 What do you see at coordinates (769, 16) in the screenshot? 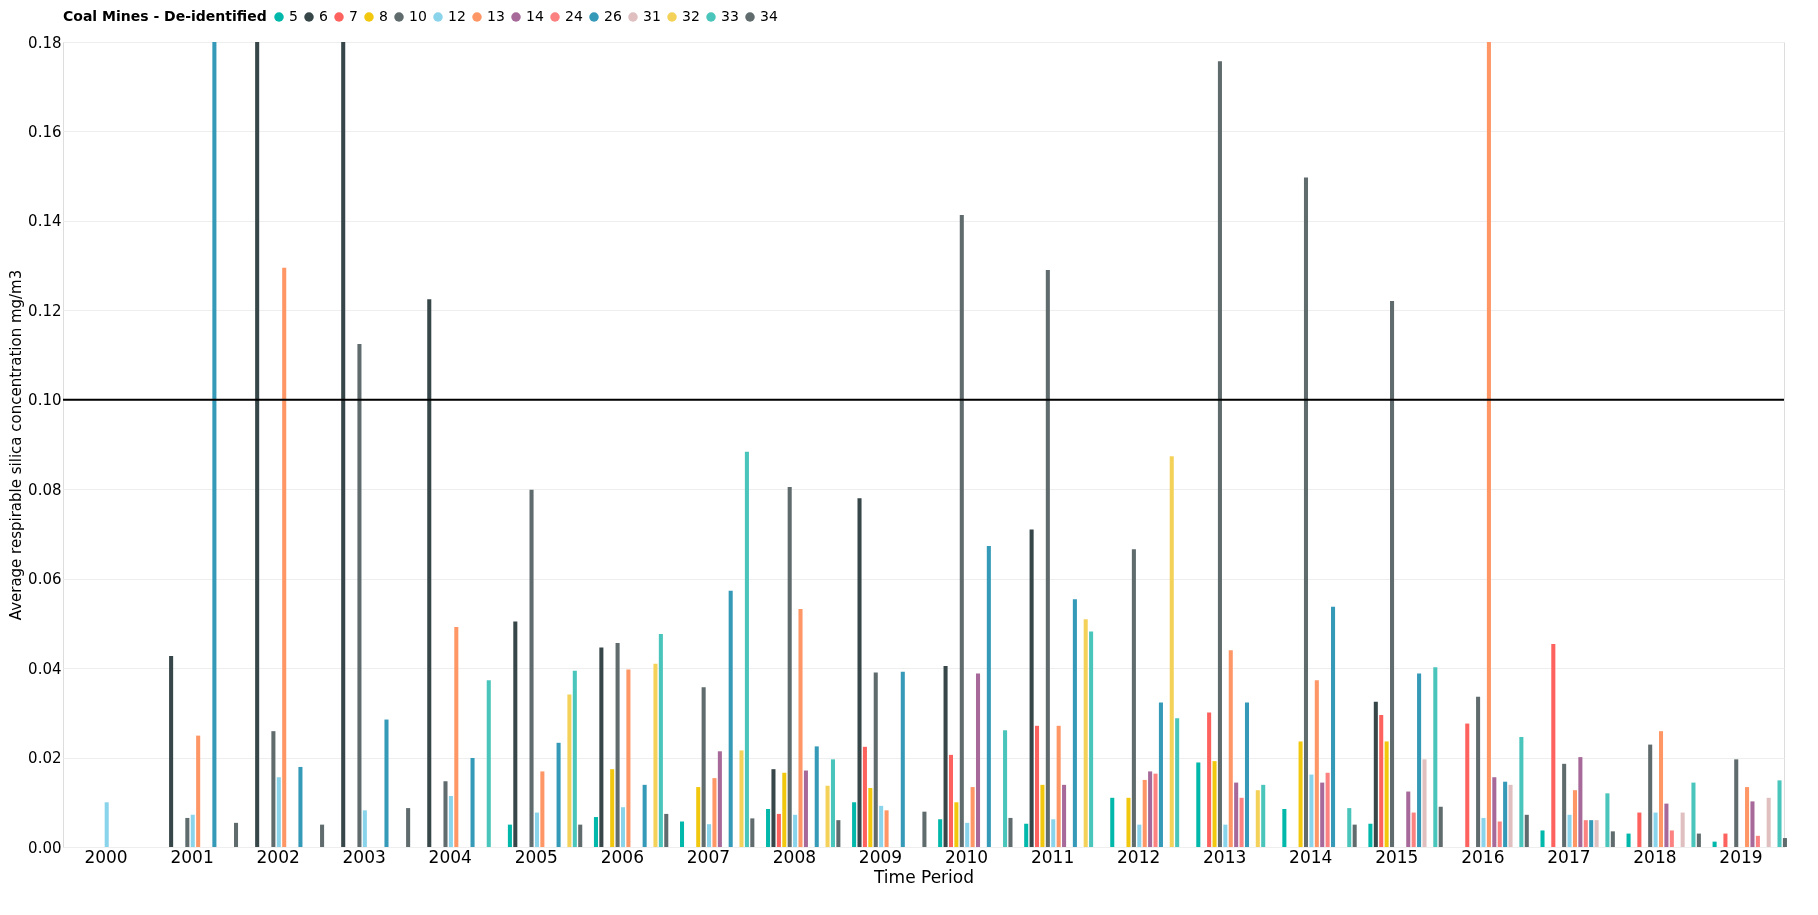
I see `legend-label: 34` at bounding box center [769, 16].